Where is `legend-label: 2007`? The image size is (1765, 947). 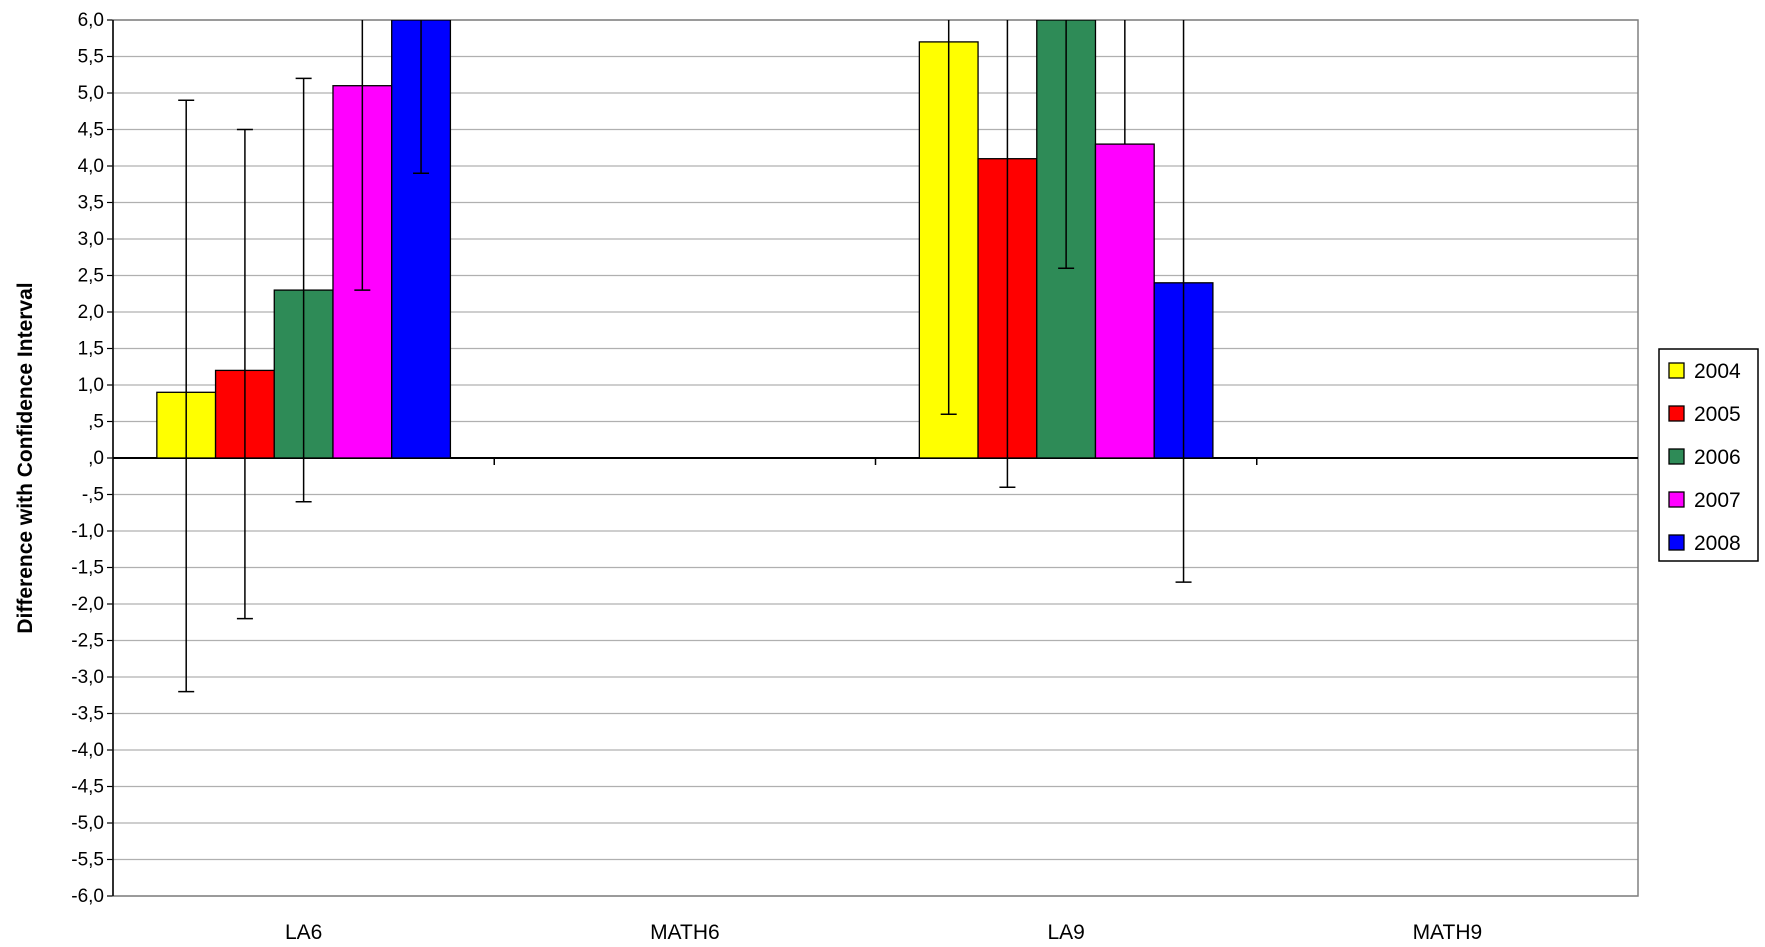 legend-label: 2007 is located at coordinates (1717, 500).